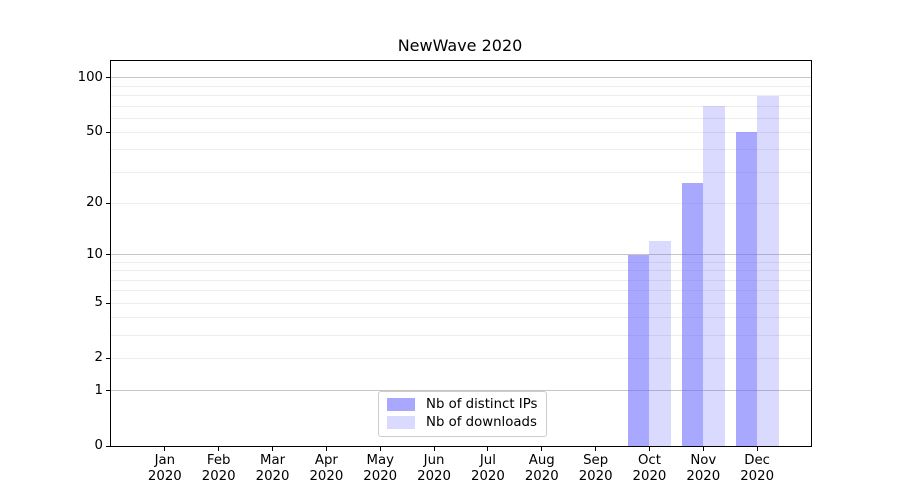 This screenshot has width=900, height=500. What do you see at coordinates (98, 358) in the screenshot?
I see `y-tick-label: 2` at bounding box center [98, 358].